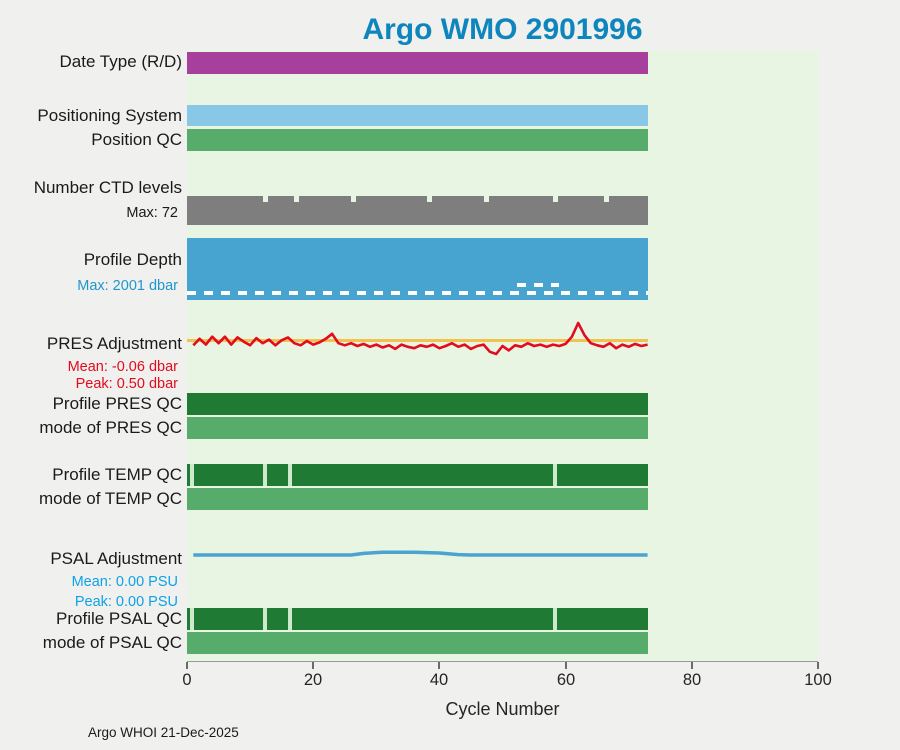  What do you see at coordinates (126, 384) in the screenshot?
I see `sublabel-pres-peak: Peak: 0.50 dbar` at bounding box center [126, 384].